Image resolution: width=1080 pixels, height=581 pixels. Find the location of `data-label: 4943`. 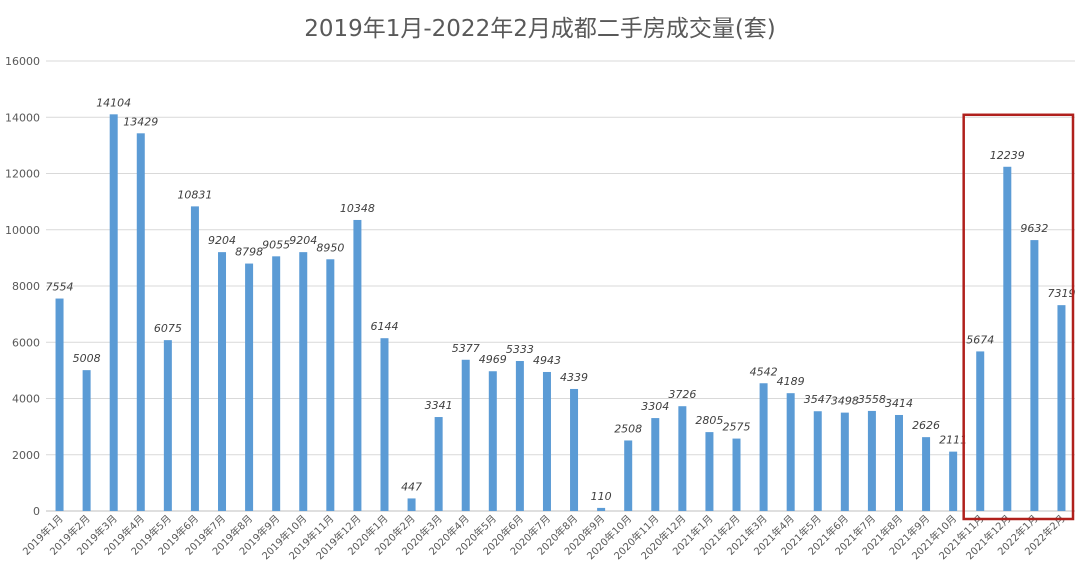

data-label: 4943 is located at coordinates (547, 360).